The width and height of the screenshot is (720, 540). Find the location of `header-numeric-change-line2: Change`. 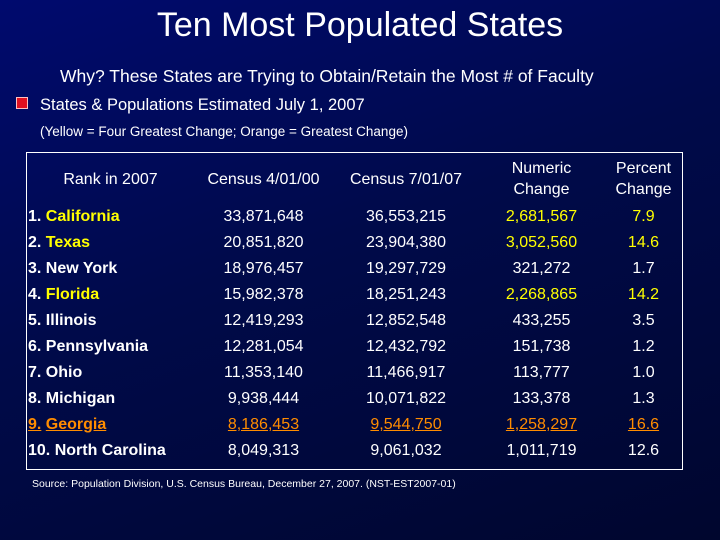

header-numeric-change-line2: Change is located at coordinates (541, 189).